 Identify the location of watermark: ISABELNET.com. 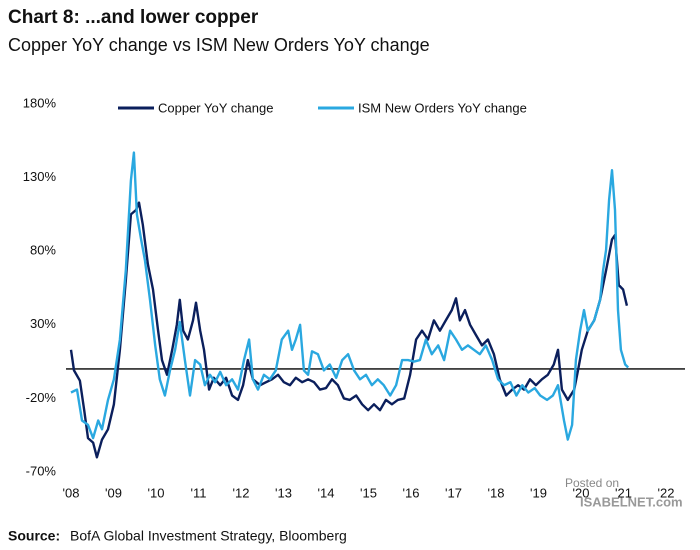
(631, 501).